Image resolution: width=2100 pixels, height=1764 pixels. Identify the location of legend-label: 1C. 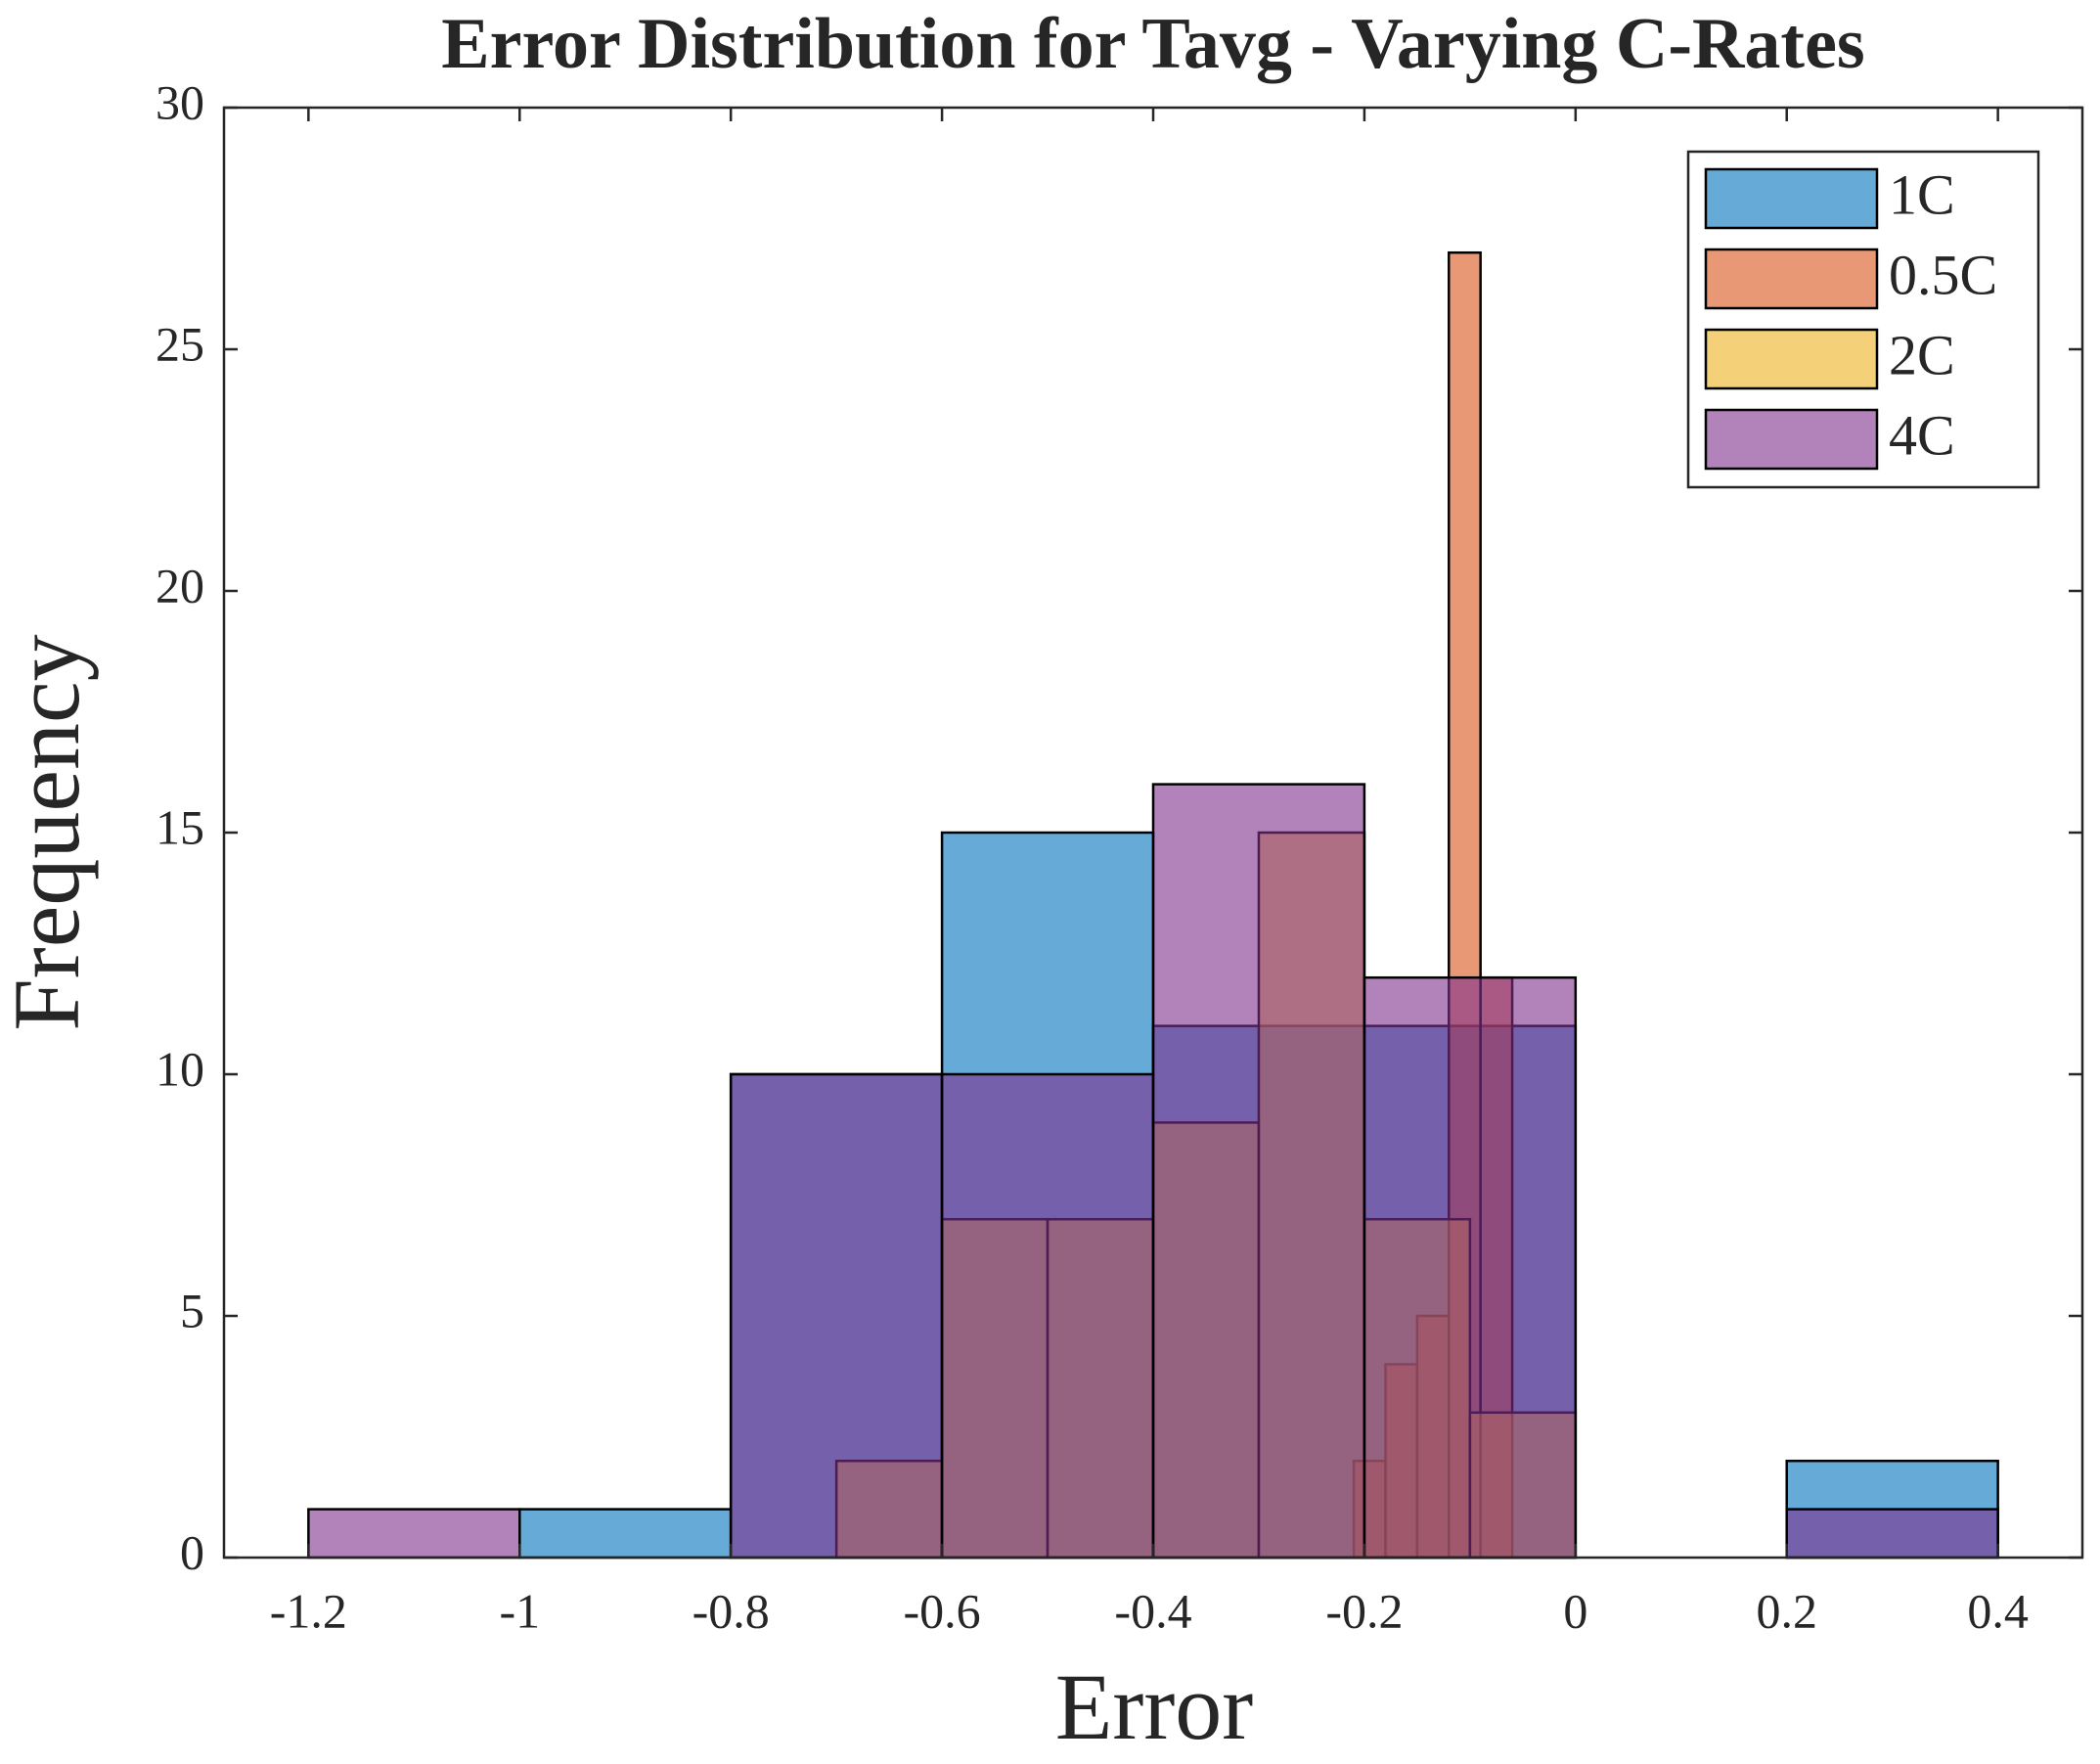
(1922, 194).